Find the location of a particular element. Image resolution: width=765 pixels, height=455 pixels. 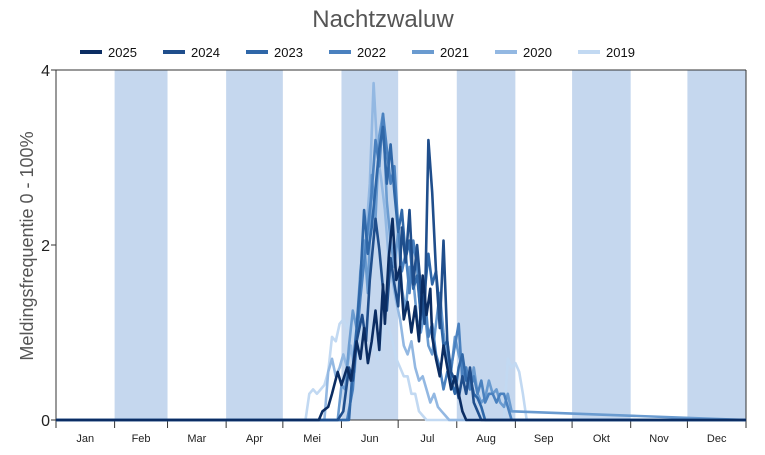

x-tick-label: Apr is located at coordinates (254, 439).